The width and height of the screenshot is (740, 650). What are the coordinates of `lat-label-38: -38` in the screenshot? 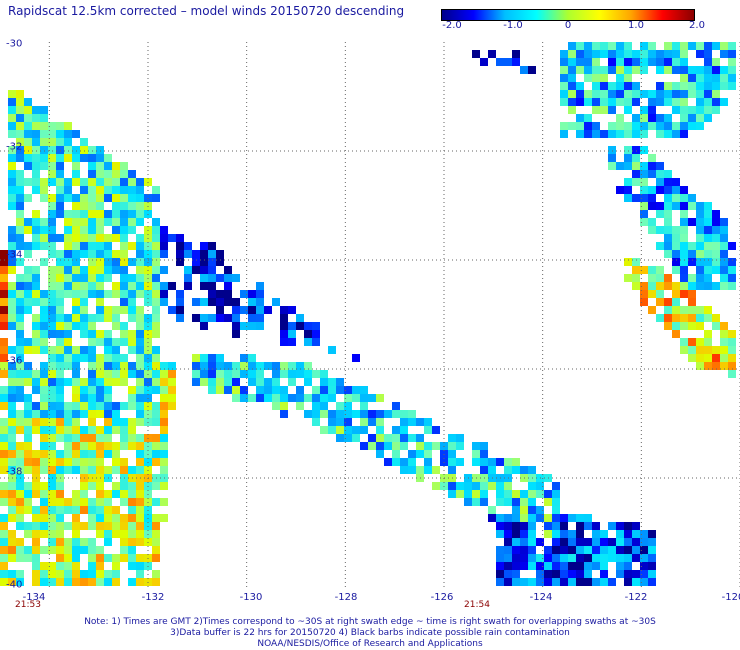 It's located at (14, 472).